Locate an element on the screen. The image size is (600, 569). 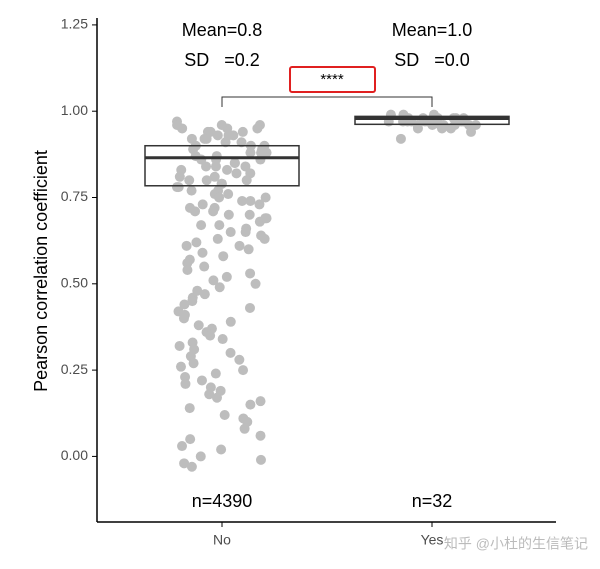
n-label: n=4390 is located at coordinates (222, 501).